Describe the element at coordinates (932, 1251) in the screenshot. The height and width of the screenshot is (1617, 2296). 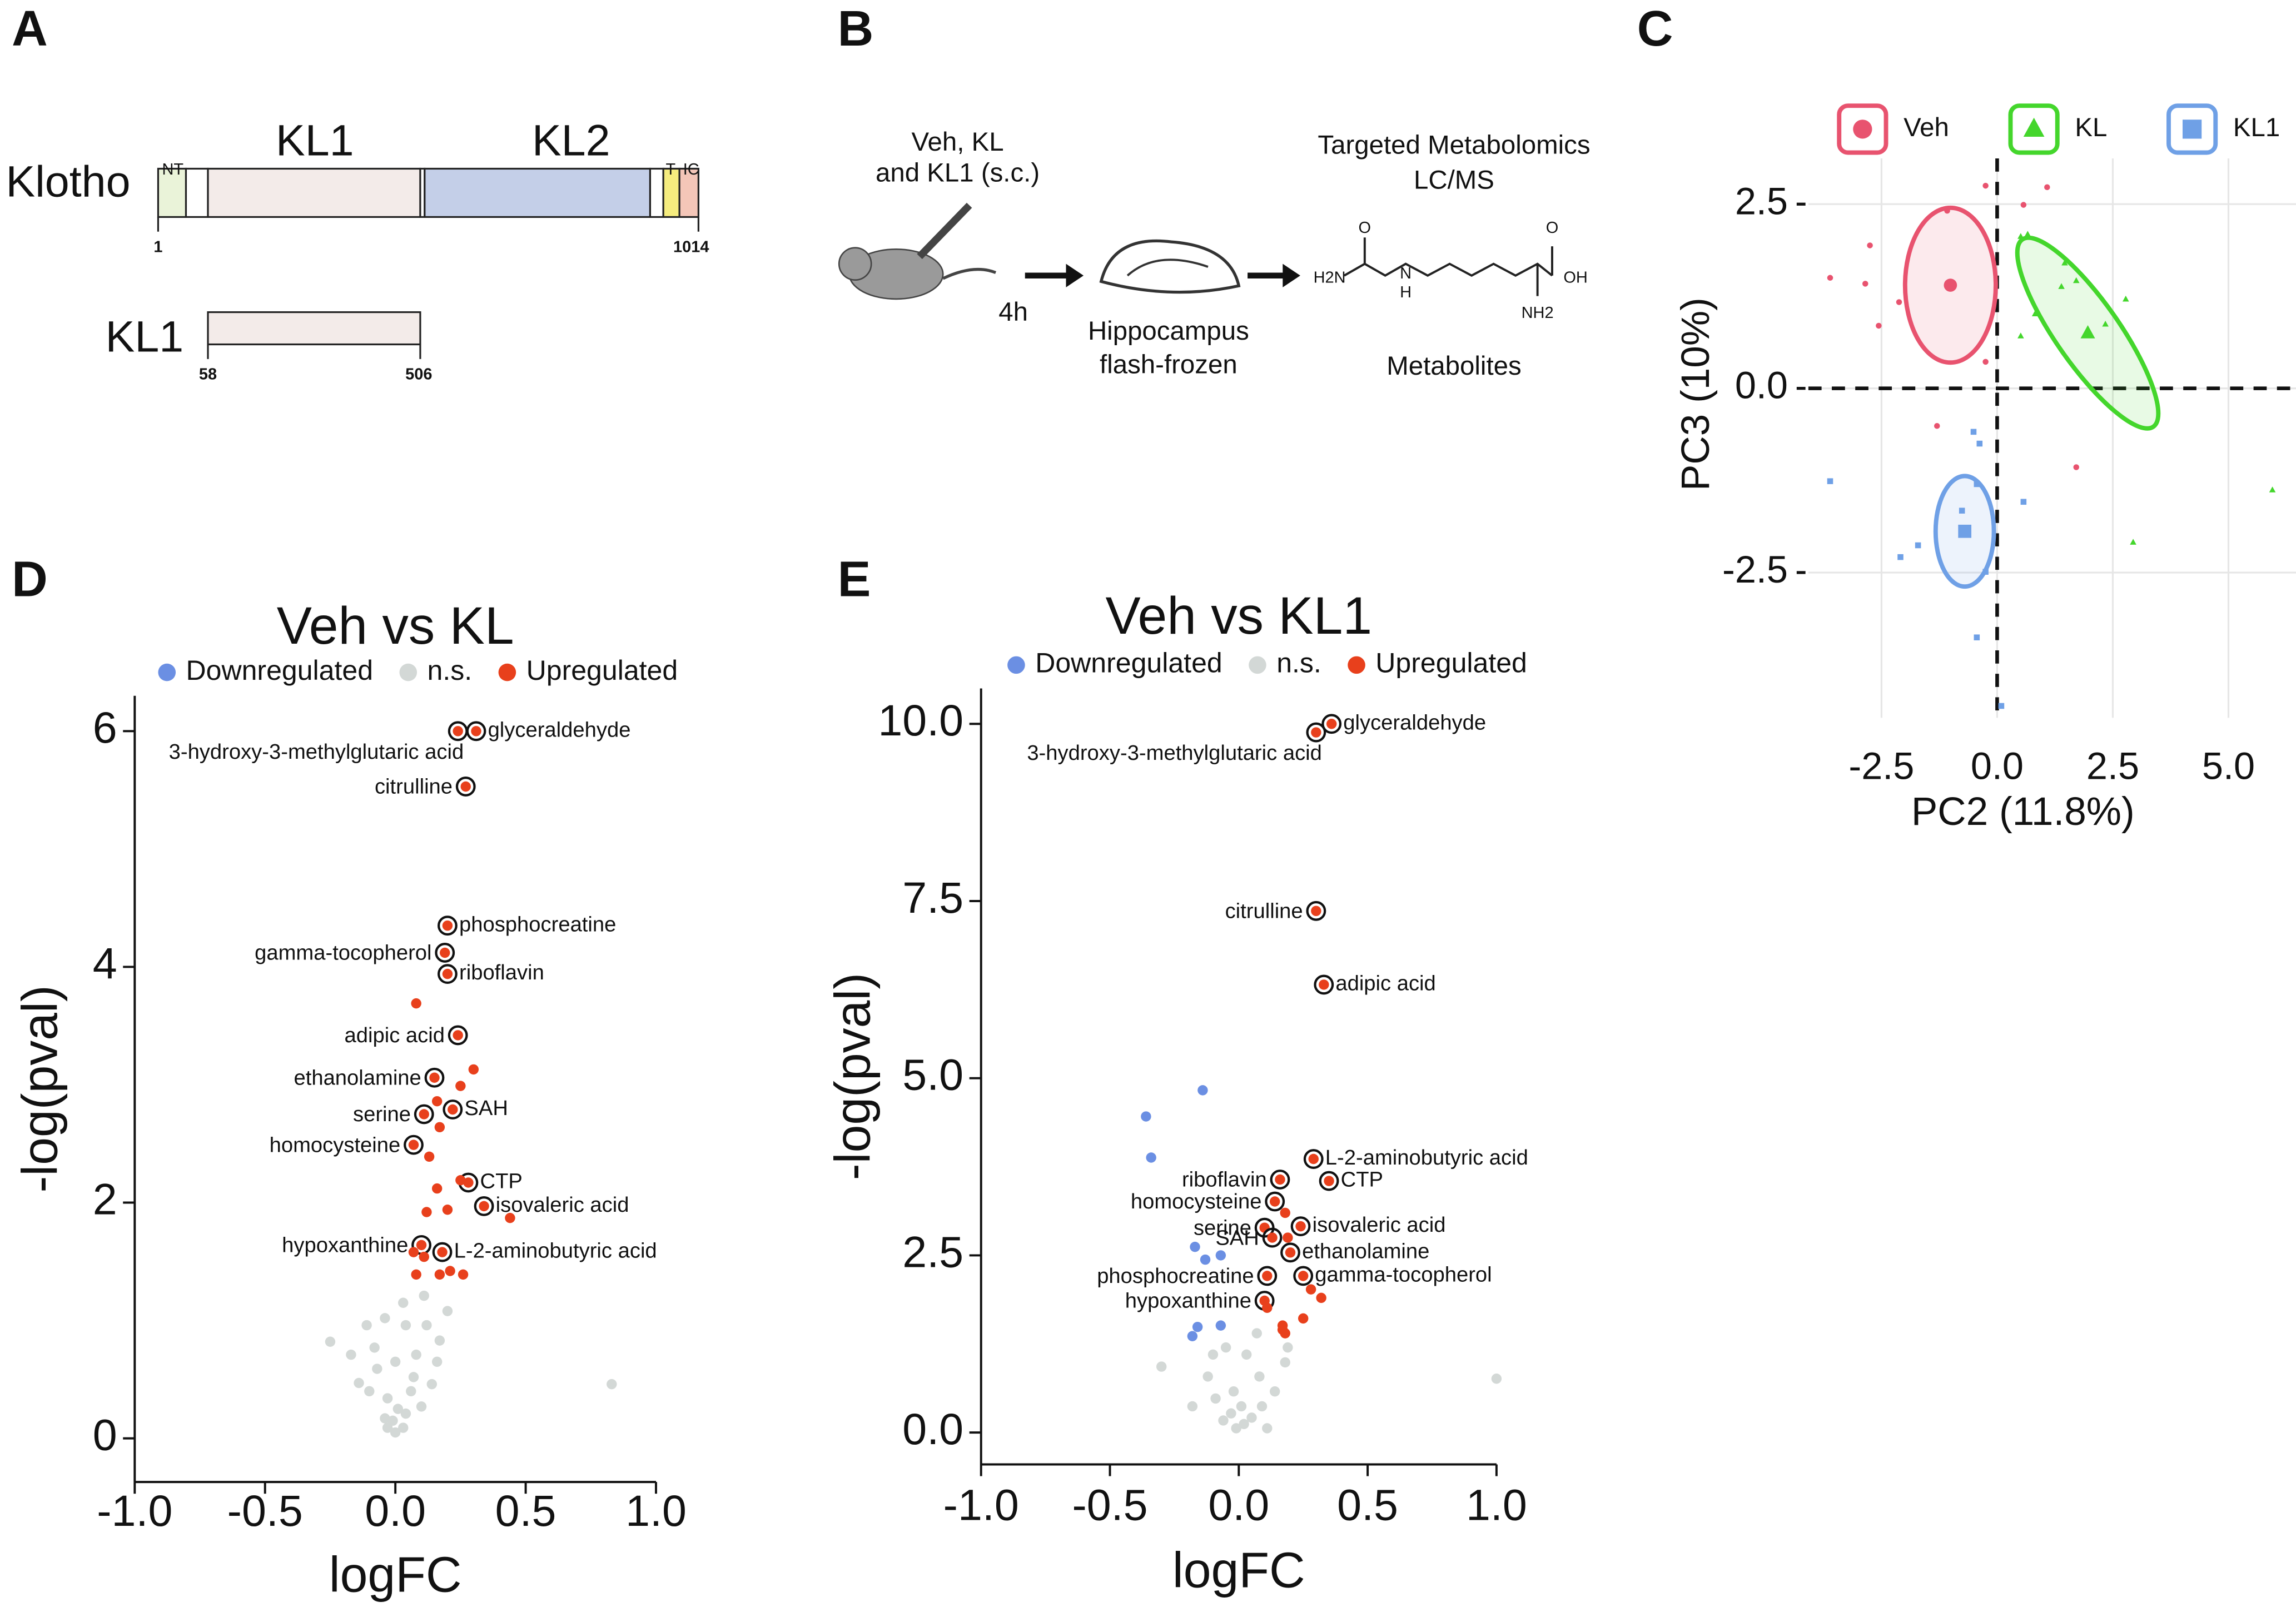
I see `y-tick-label: 2.5` at that location.